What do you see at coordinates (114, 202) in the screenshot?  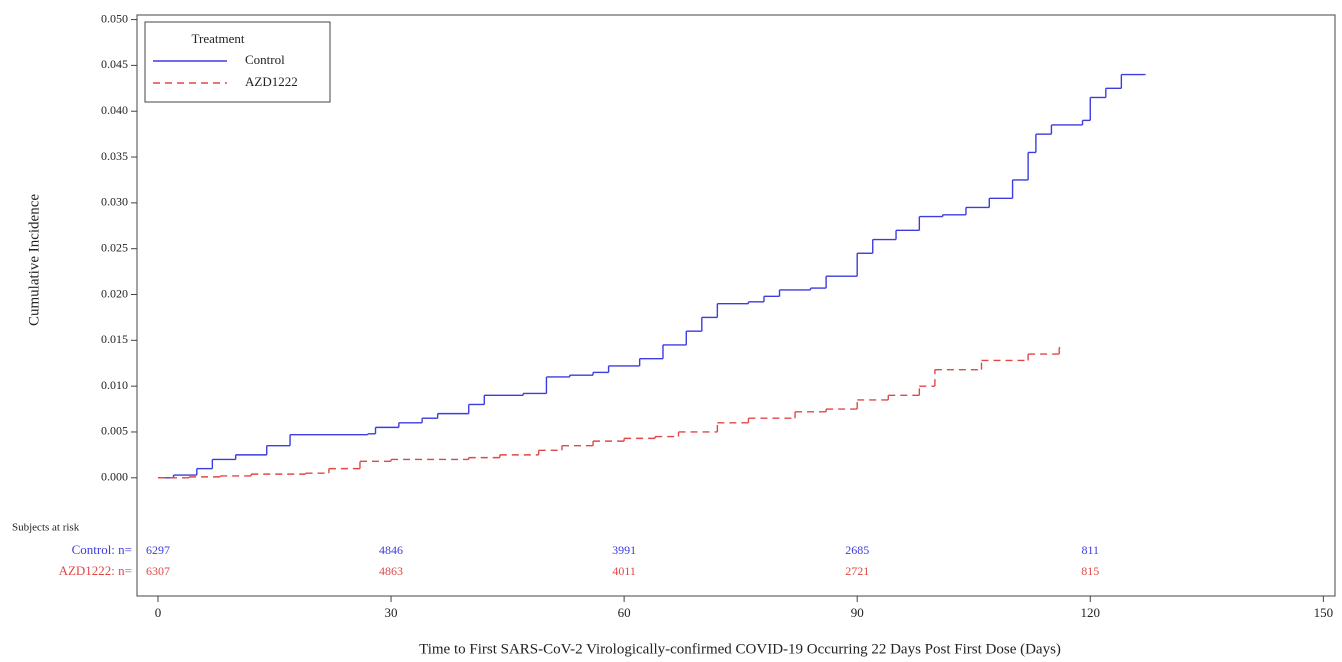 I see `y-tick-label: 0.030` at bounding box center [114, 202].